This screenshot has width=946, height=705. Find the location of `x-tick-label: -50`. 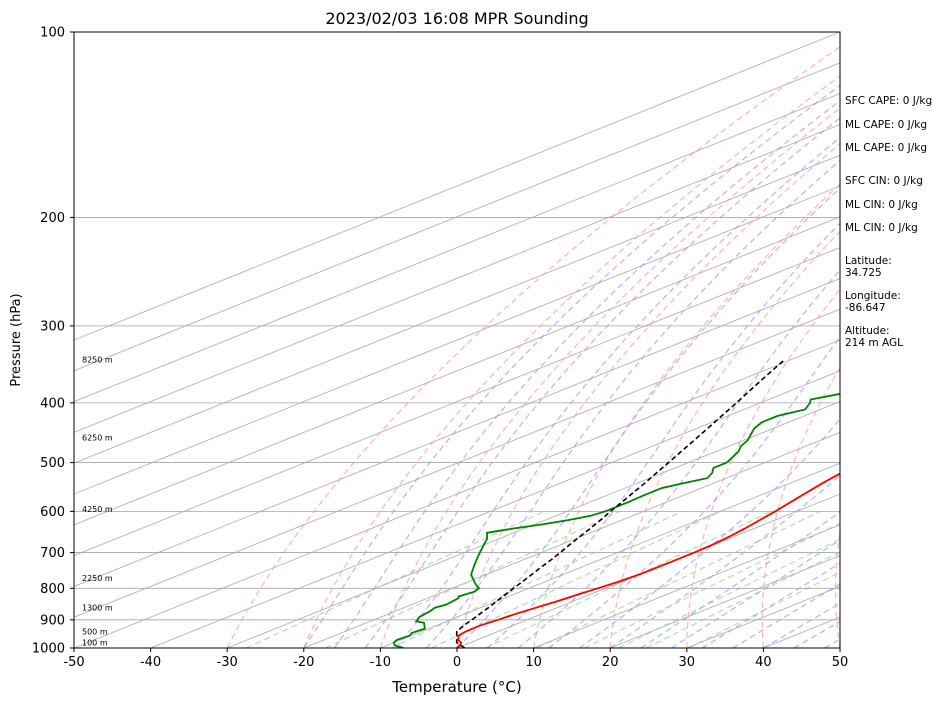

x-tick-label: -50 is located at coordinates (73, 662).